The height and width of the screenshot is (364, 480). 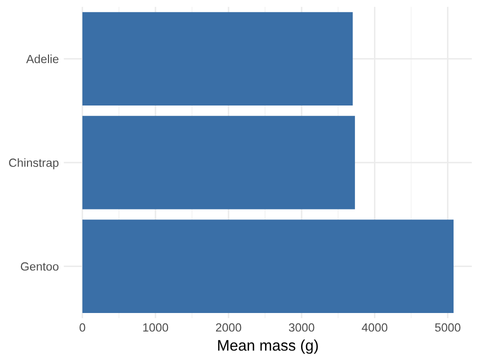 What do you see at coordinates (83, 327) in the screenshot?
I see `x-tick-label: 0` at bounding box center [83, 327].